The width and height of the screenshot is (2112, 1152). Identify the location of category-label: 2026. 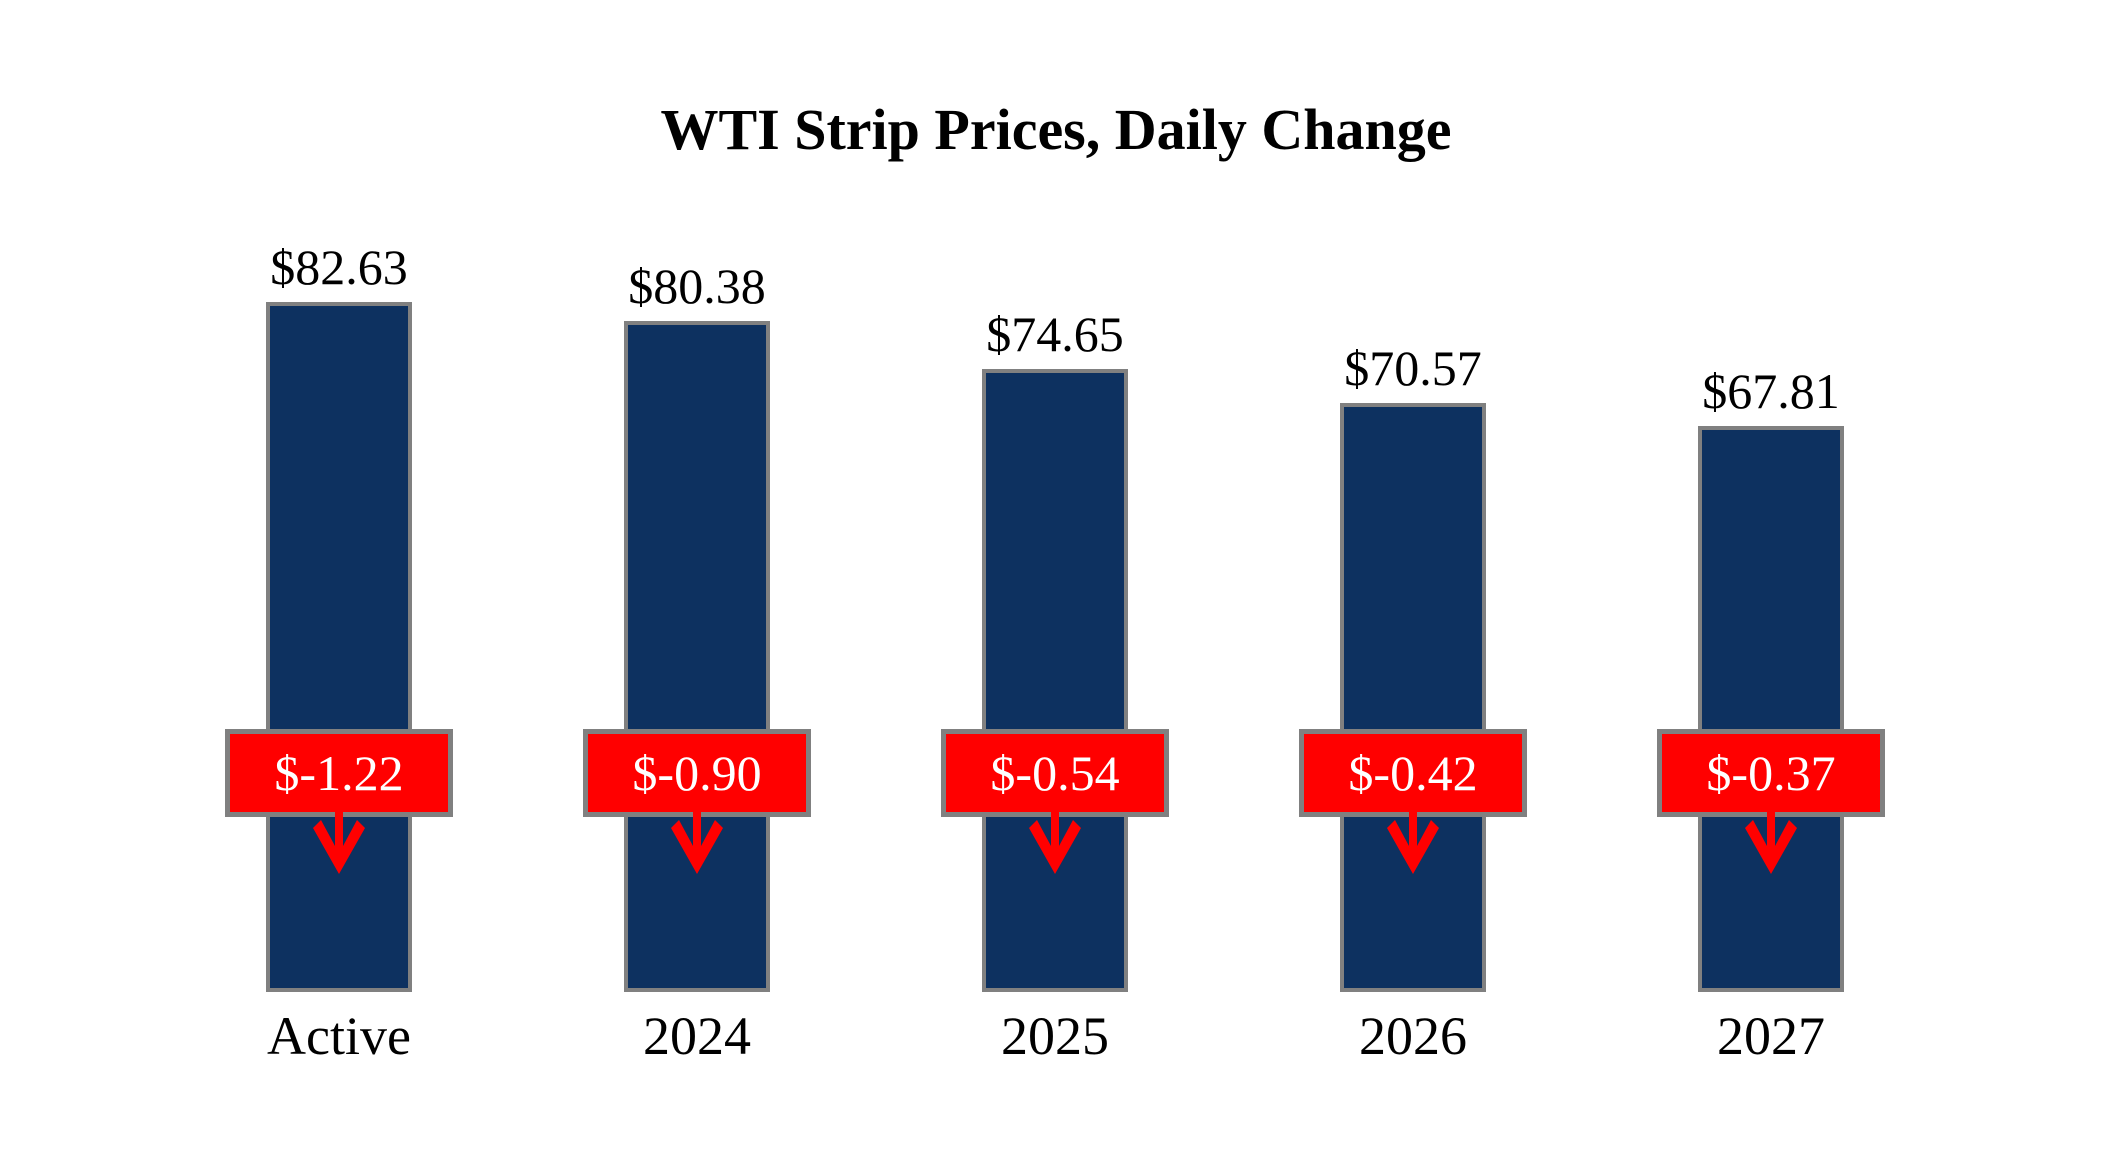
(1413, 1036).